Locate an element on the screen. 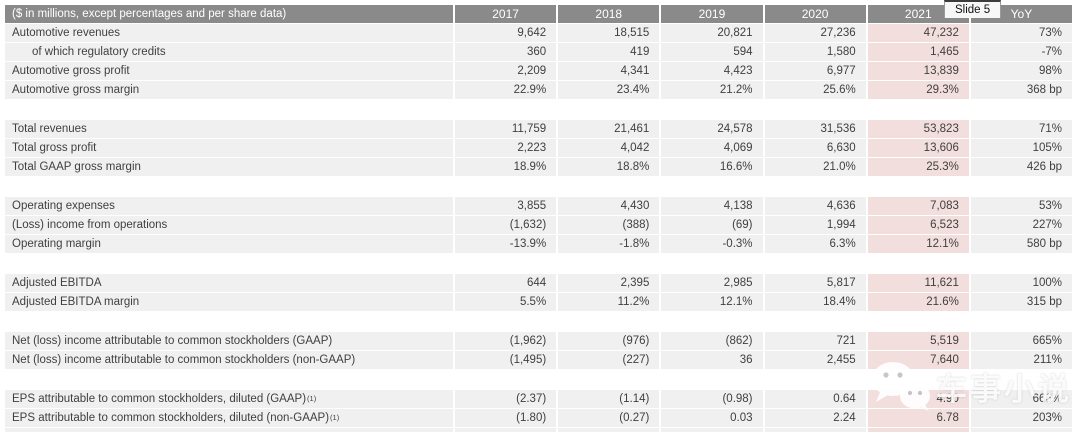 The height and width of the screenshot is (433, 1080). cell-value: (1.80) is located at coordinates (507, 418).